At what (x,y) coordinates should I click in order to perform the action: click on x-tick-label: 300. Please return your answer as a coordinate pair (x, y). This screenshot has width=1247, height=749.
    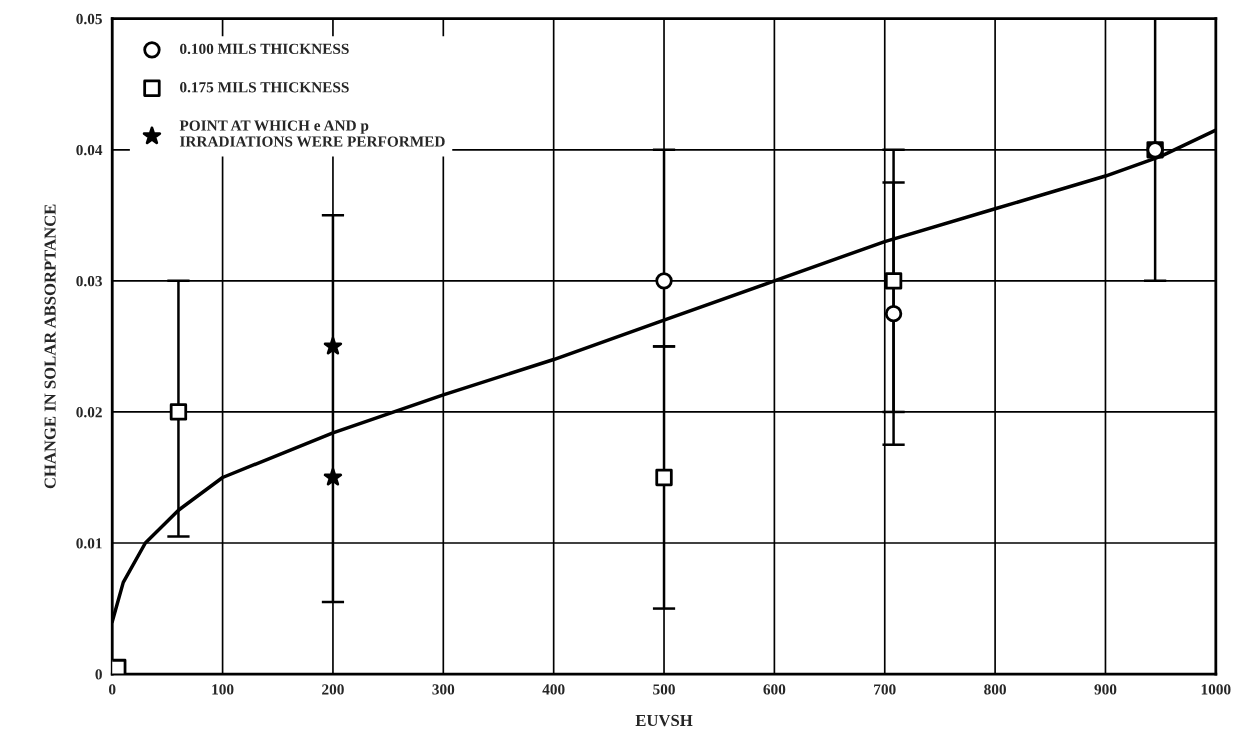
    Looking at the image, I should click on (443, 689).